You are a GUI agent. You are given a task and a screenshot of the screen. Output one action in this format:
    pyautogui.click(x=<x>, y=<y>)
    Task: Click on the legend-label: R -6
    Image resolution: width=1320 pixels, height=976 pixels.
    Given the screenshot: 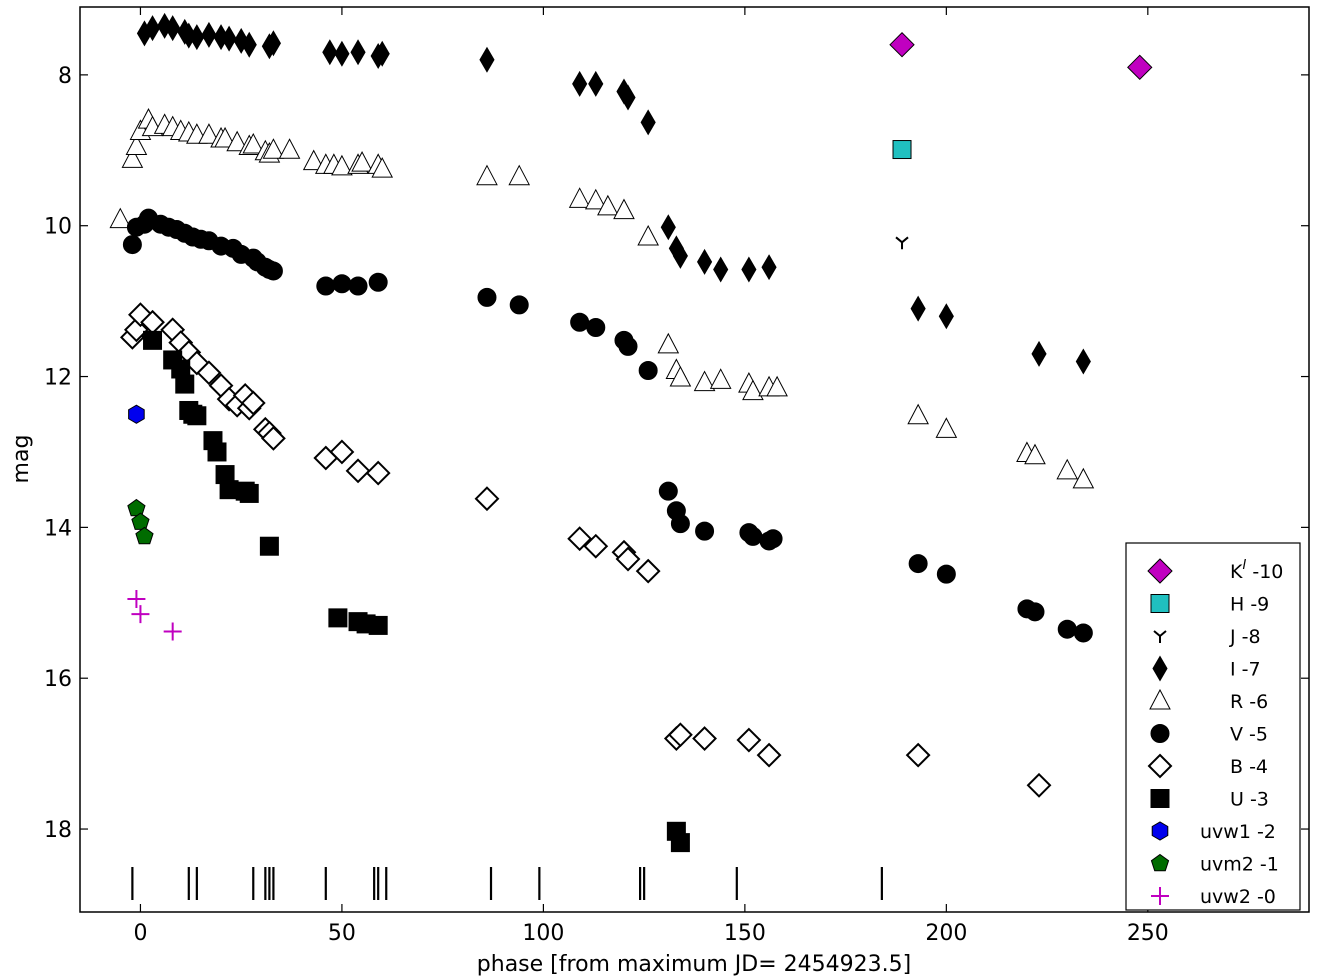 What is the action you would take?
    pyautogui.click(x=1249, y=702)
    